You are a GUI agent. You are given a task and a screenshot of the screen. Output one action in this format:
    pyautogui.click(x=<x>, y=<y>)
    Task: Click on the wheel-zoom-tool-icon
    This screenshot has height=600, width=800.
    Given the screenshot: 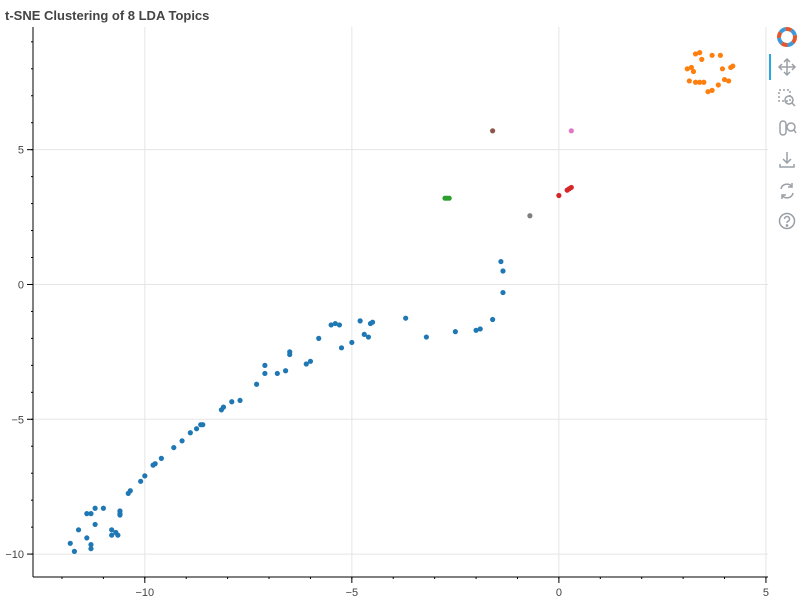 What is the action you would take?
    pyautogui.click(x=787, y=129)
    